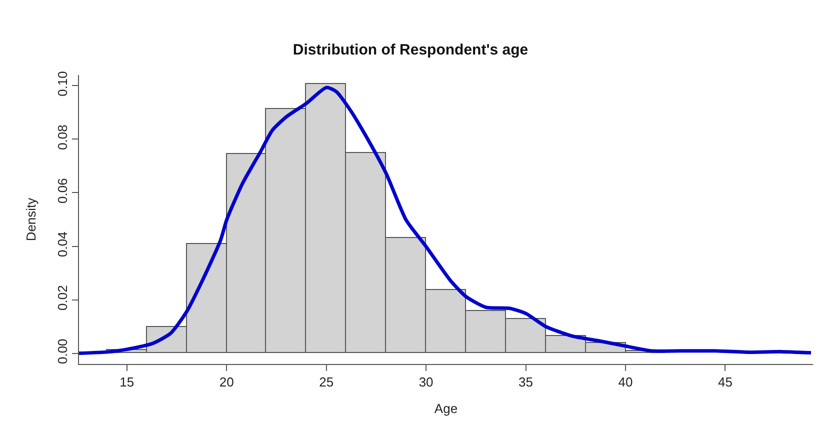 The height and width of the screenshot is (438, 821). What do you see at coordinates (326, 382) in the screenshot?
I see `x-tick-label: 25` at bounding box center [326, 382].